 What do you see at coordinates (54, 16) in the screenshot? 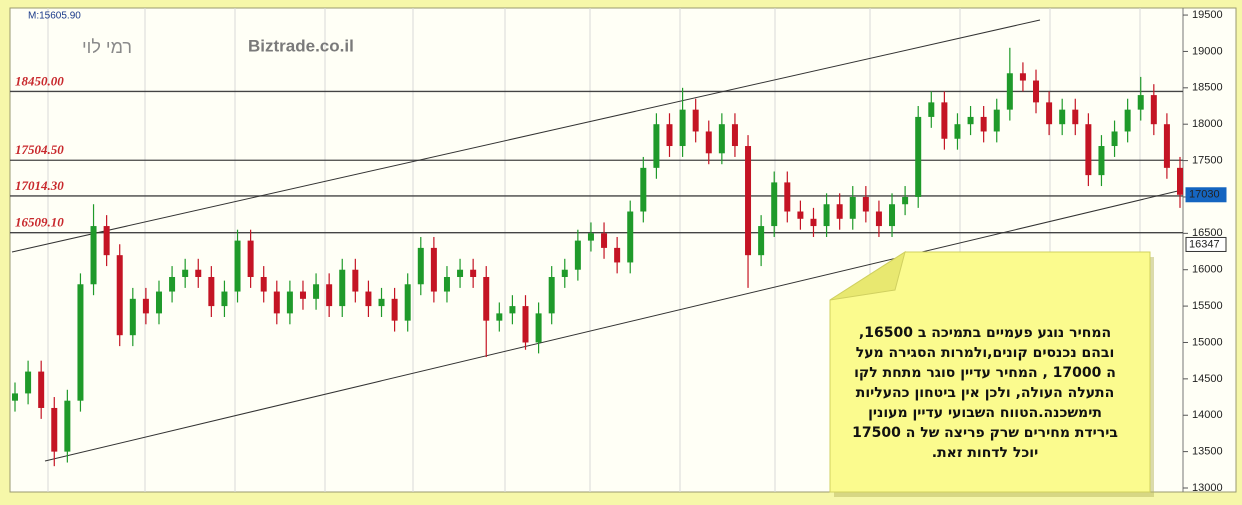
I see `corner-label: M:15605.90` at bounding box center [54, 16].